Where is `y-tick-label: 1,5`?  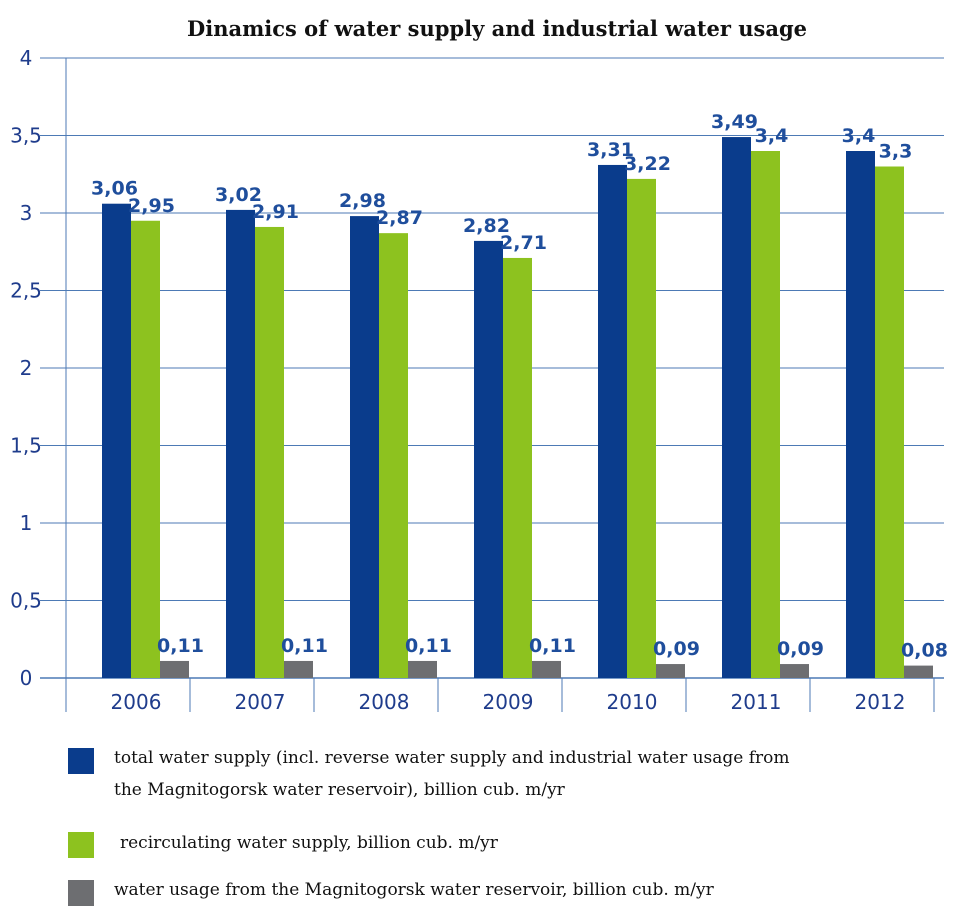 y-tick-label: 1,5 is located at coordinates (26, 446).